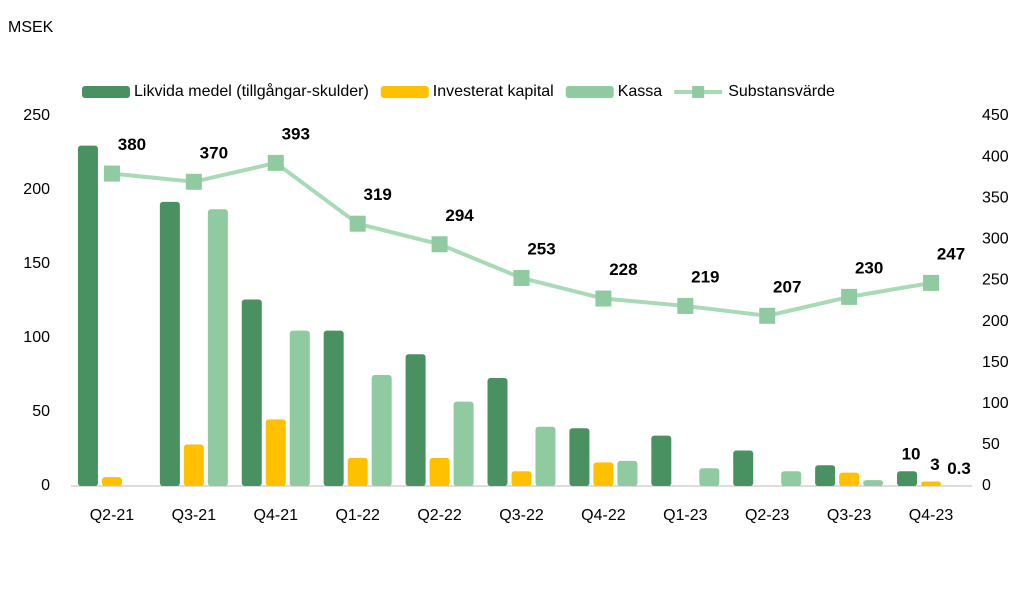 The image size is (1027, 606). Describe the element at coordinates (767, 515) in the screenshot. I see `x-tick-label: Q2-23` at that location.